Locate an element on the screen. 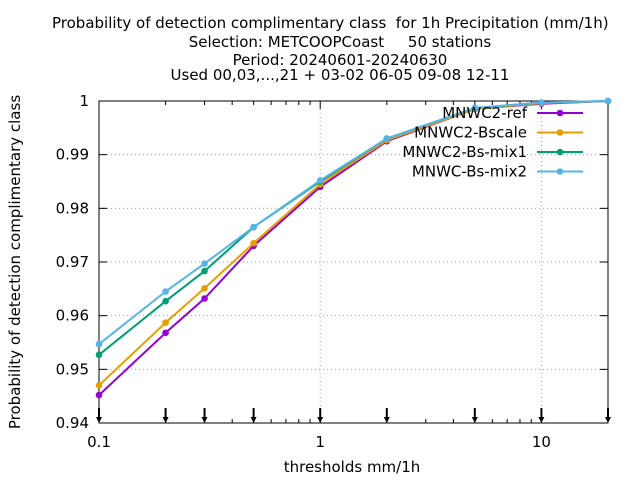 Image resolution: width=640 pixels, height=480 pixels. legend-label: MNWC2-Bscale is located at coordinates (470, 133).